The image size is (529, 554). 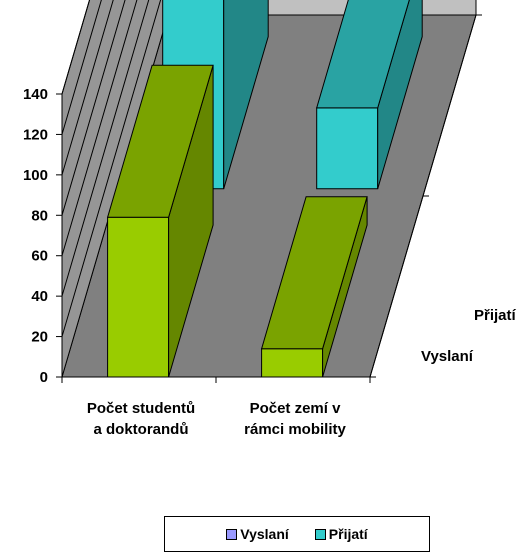 What do you see at coordinates (39, 215) in the screenshot?
I see `y-tick-label: 80` at bounding box center [39, 215].